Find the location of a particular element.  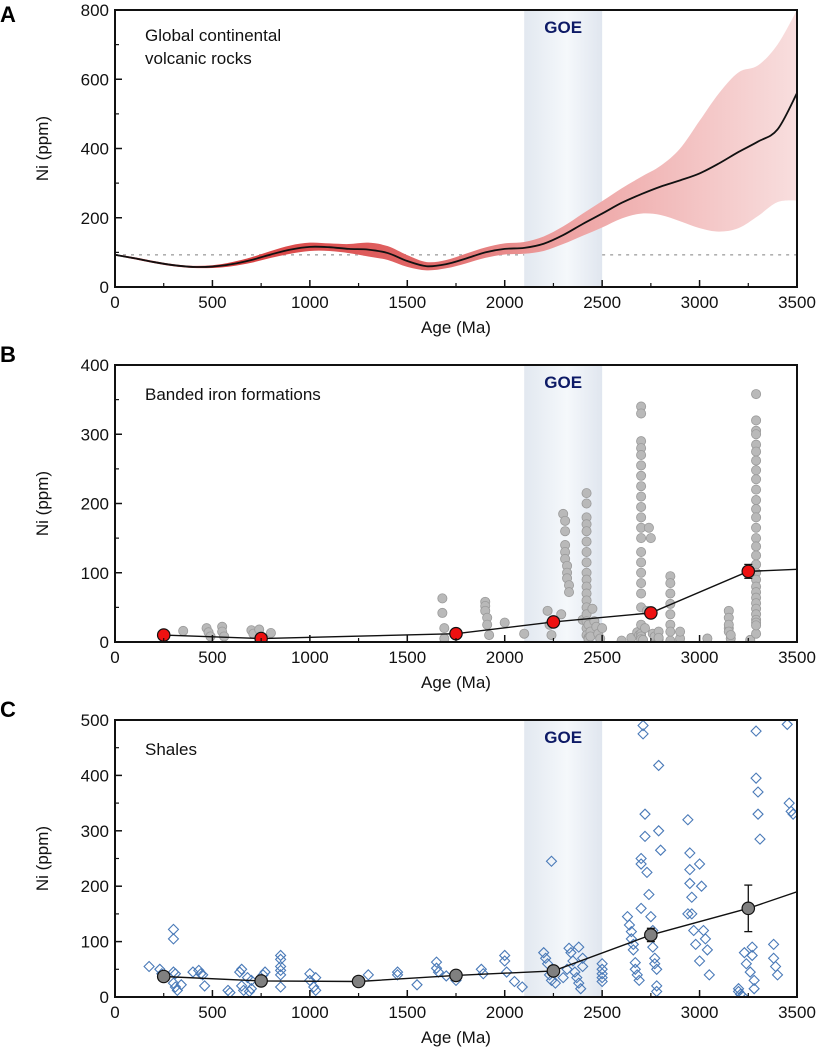

y-tick-label: 100 is located at coordinates (95, 942).